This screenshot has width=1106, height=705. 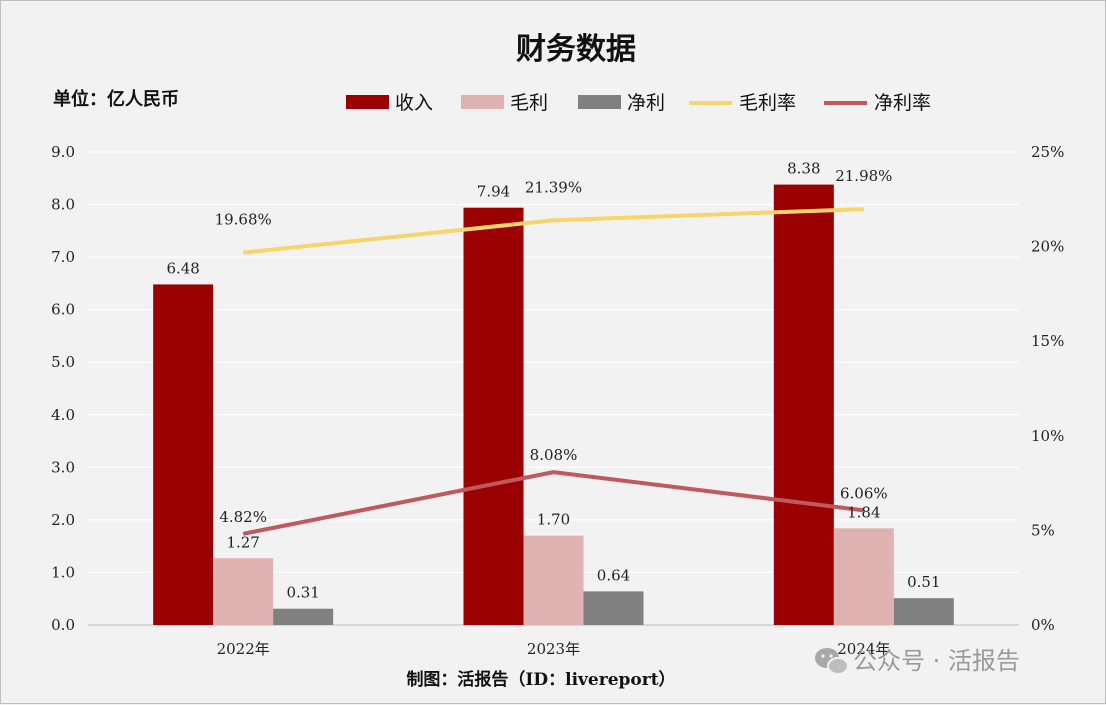 What do you see at coordinates (302, 593) in the screenshot?
I see `bar-value-label: 0.31` at bounding box center [302, 593].